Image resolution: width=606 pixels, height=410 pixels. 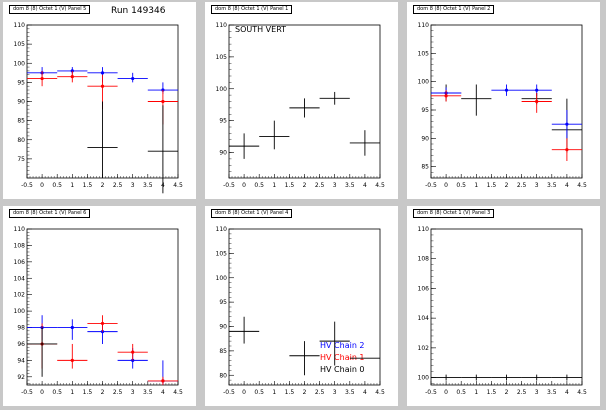 I want to click on y-tick-label: 96, so click(x=21, y=344).